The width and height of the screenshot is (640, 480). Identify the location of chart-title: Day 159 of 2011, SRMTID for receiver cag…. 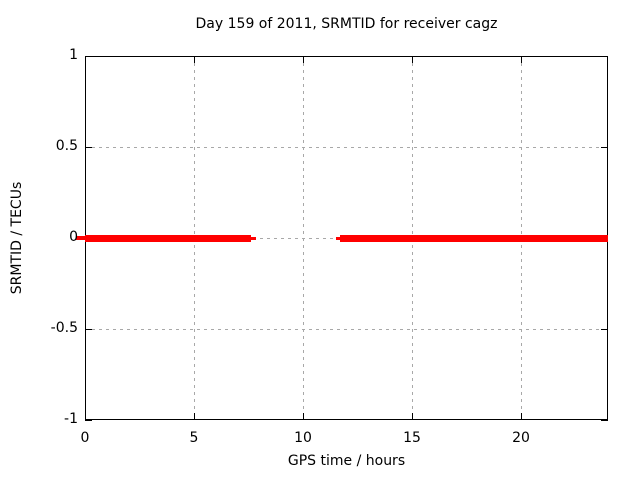
(346, 24).